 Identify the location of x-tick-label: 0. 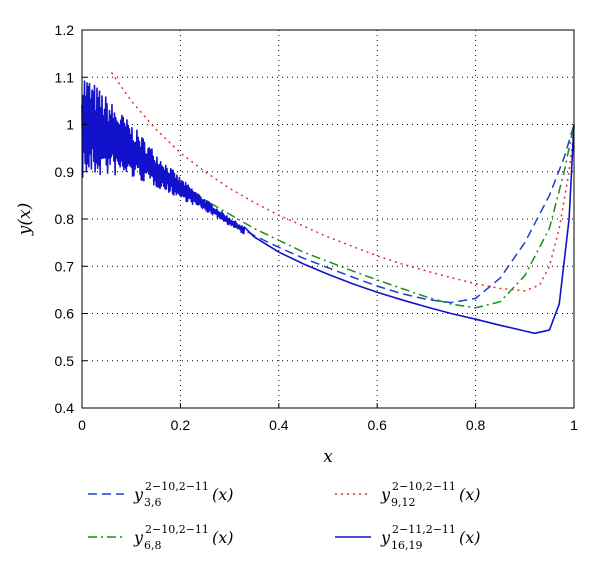
(82, 425).